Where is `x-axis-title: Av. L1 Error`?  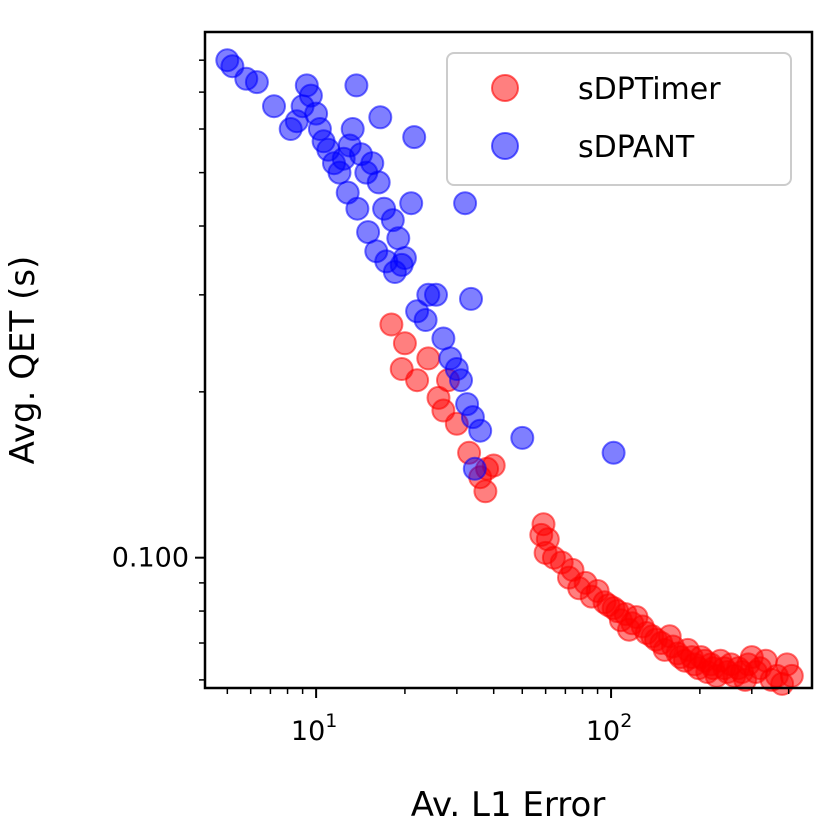
x-axis-title: Av. L1 Error is located at coordinates (508, 805).